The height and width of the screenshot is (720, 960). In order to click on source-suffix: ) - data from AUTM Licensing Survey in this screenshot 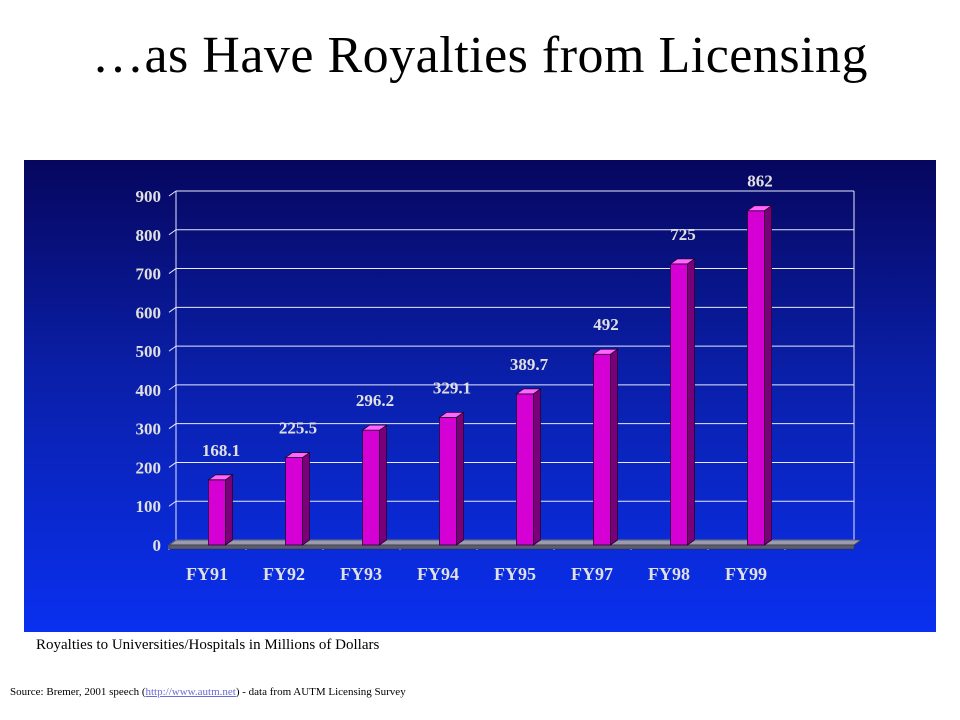, I will do `click(320, 692)`.